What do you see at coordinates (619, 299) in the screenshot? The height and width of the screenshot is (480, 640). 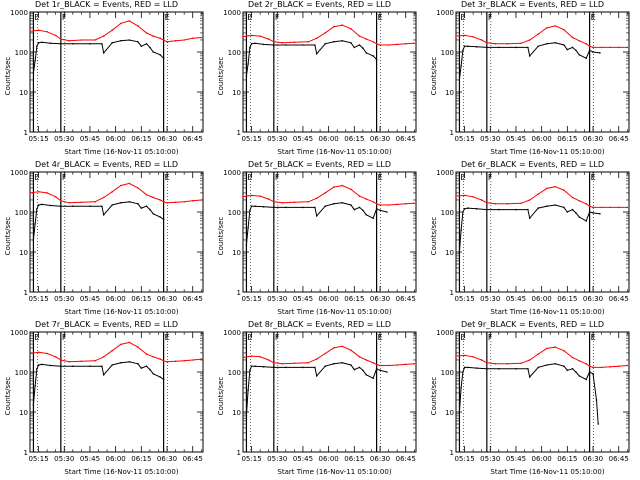 I see `x-tick-label: 06:45` at bounding box center [619, 299].